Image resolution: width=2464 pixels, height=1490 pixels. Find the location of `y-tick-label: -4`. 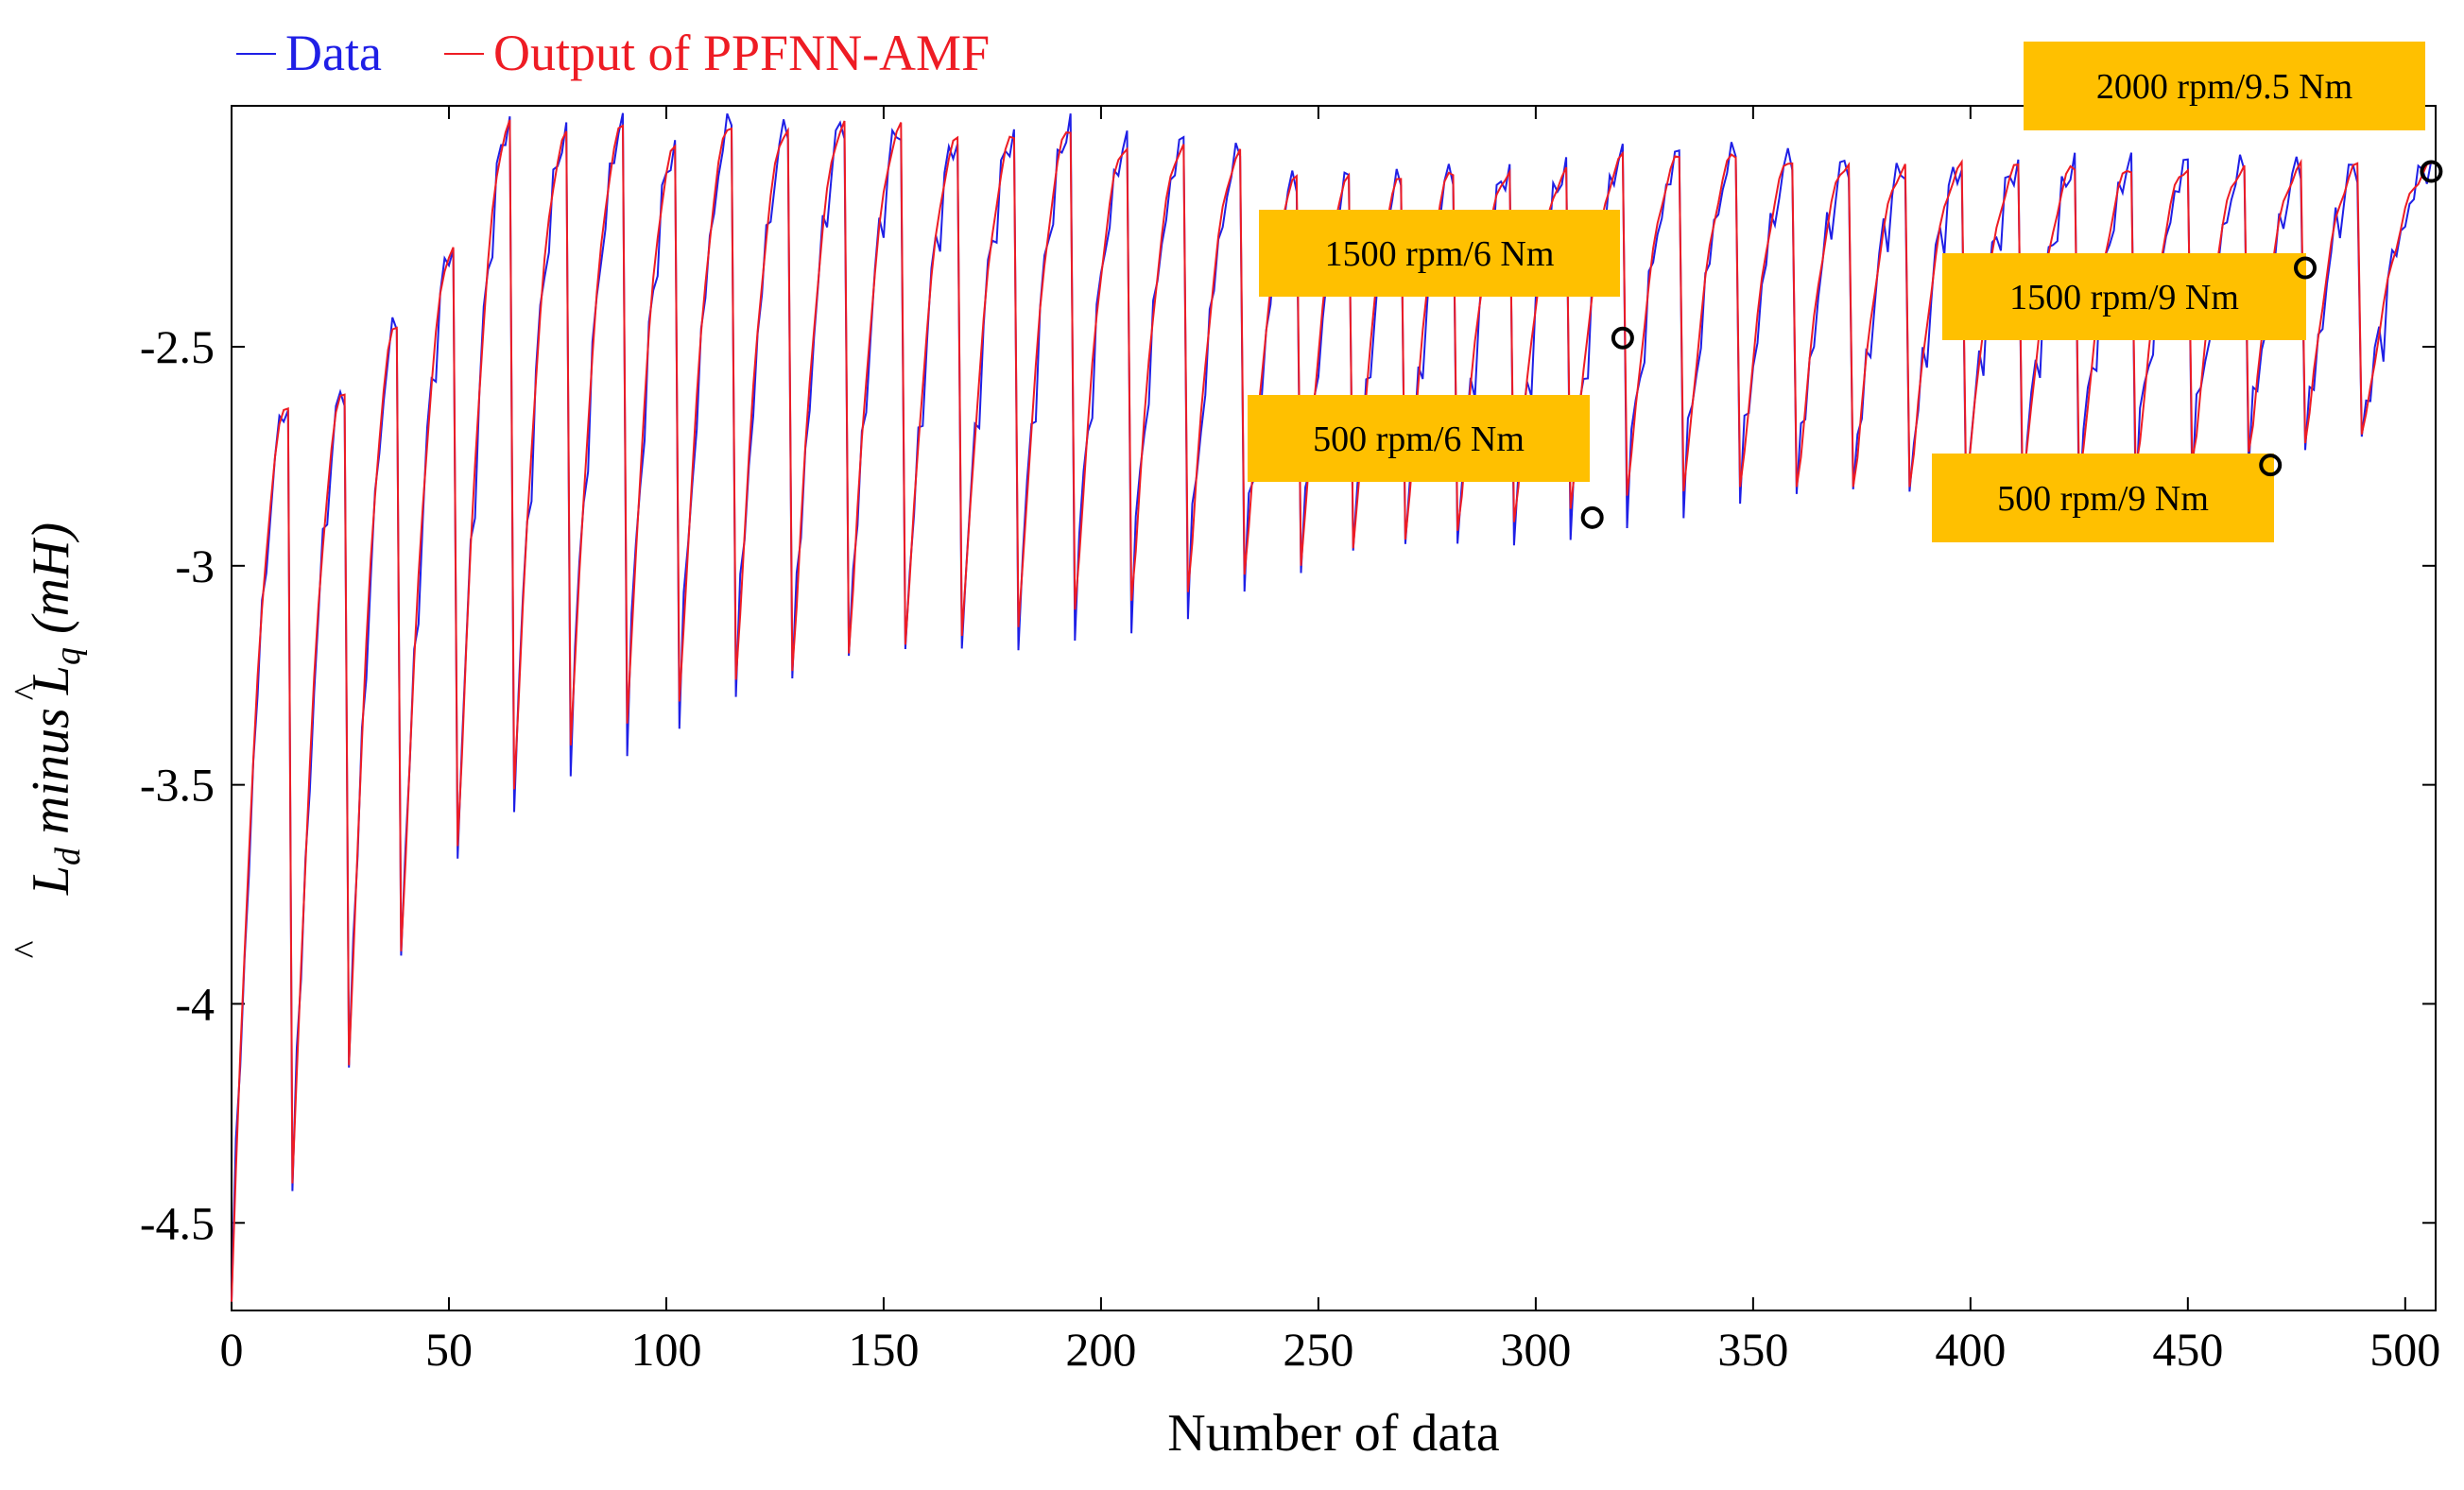

y-tick-label: -4 is located at coordinates (195, 1003).